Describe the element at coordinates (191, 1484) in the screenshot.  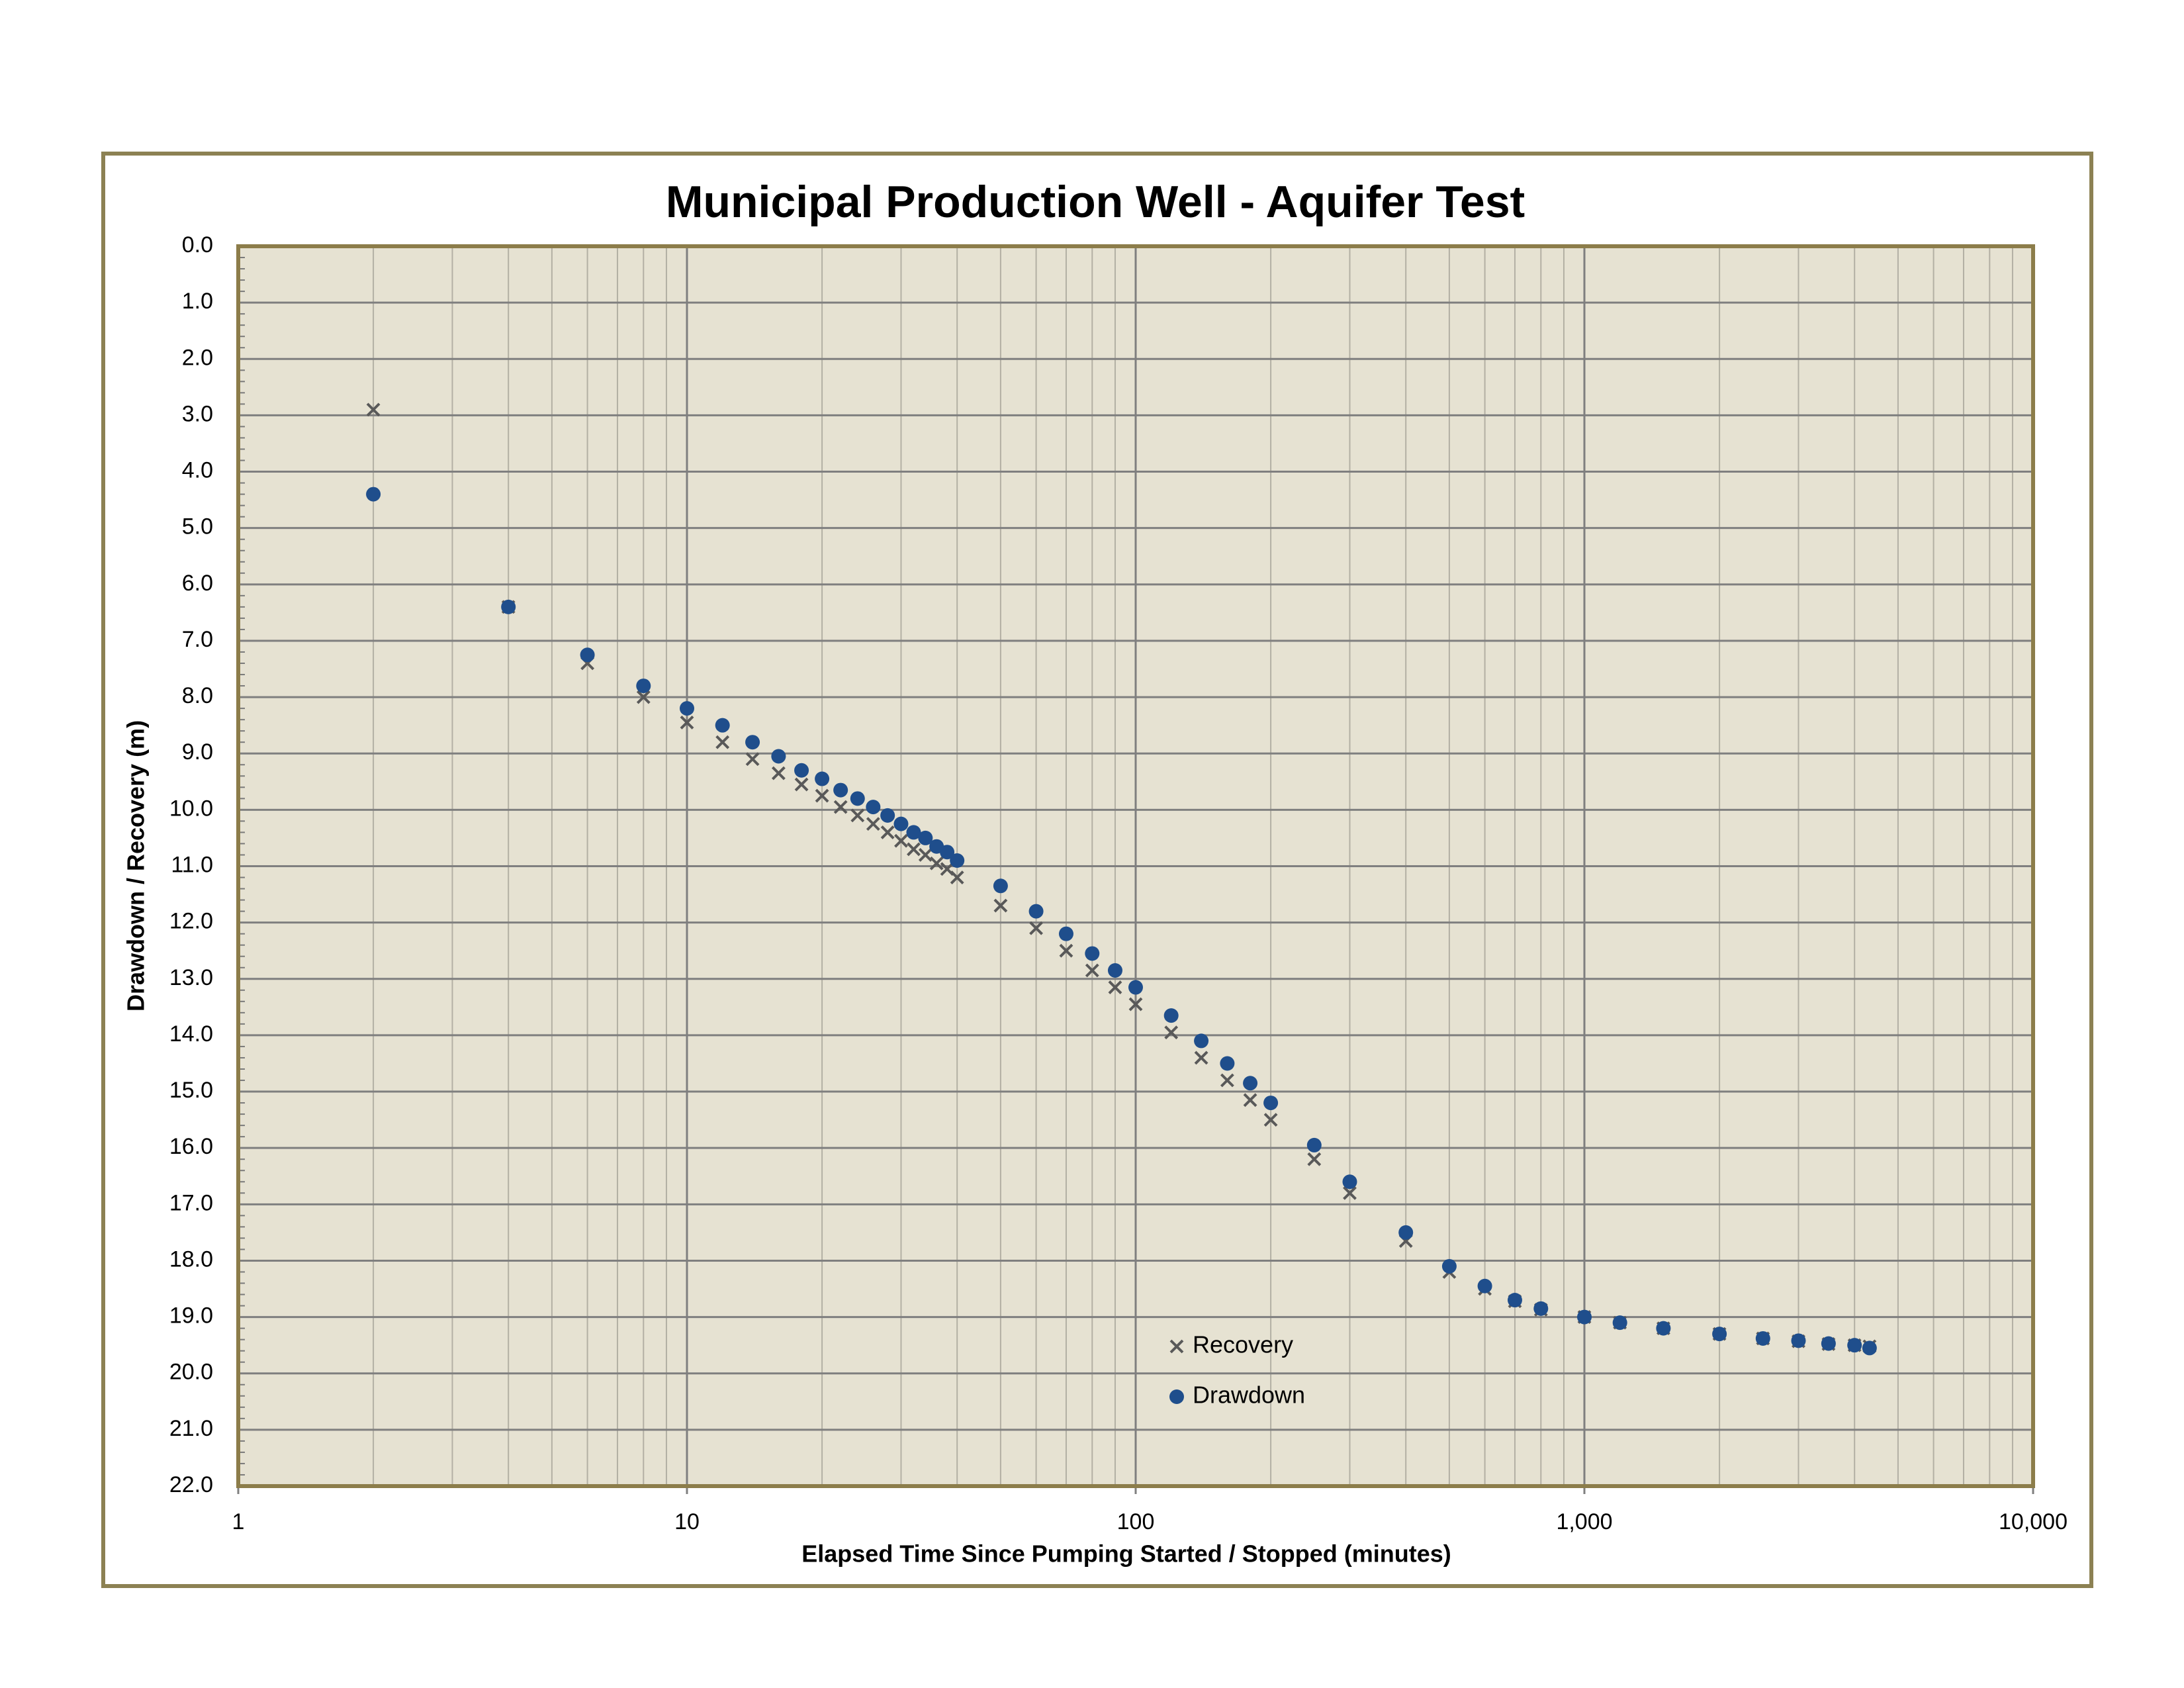
I see `y-tick-label: 22.0` at that location.